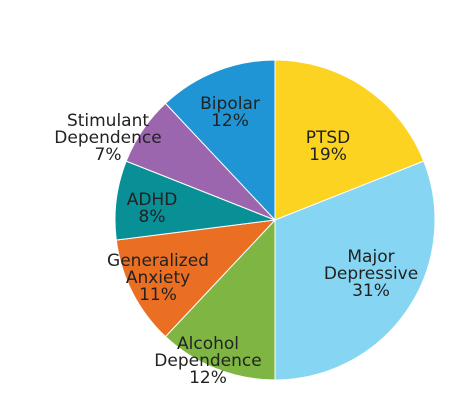  I want to click on pie-label-adhd: ADHD 8%, so click(152, 208).